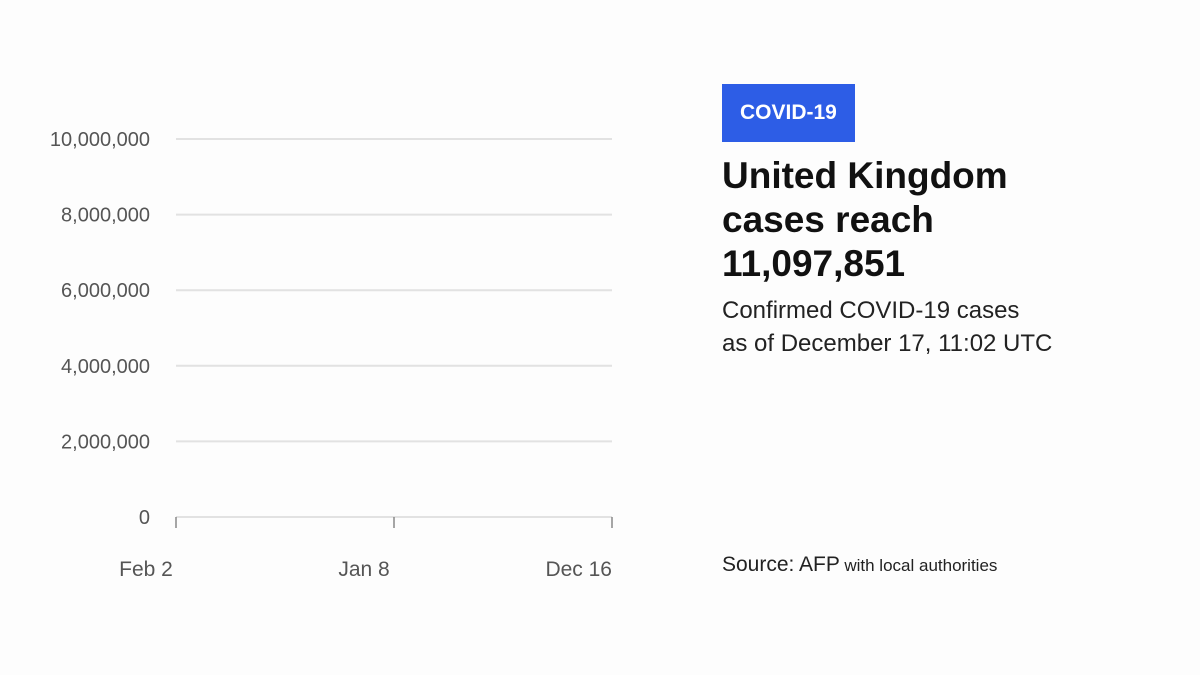 This screenshot has width=1200, height=675. I want to click on y-tick-label: 10,000,000, so click(100, 140).